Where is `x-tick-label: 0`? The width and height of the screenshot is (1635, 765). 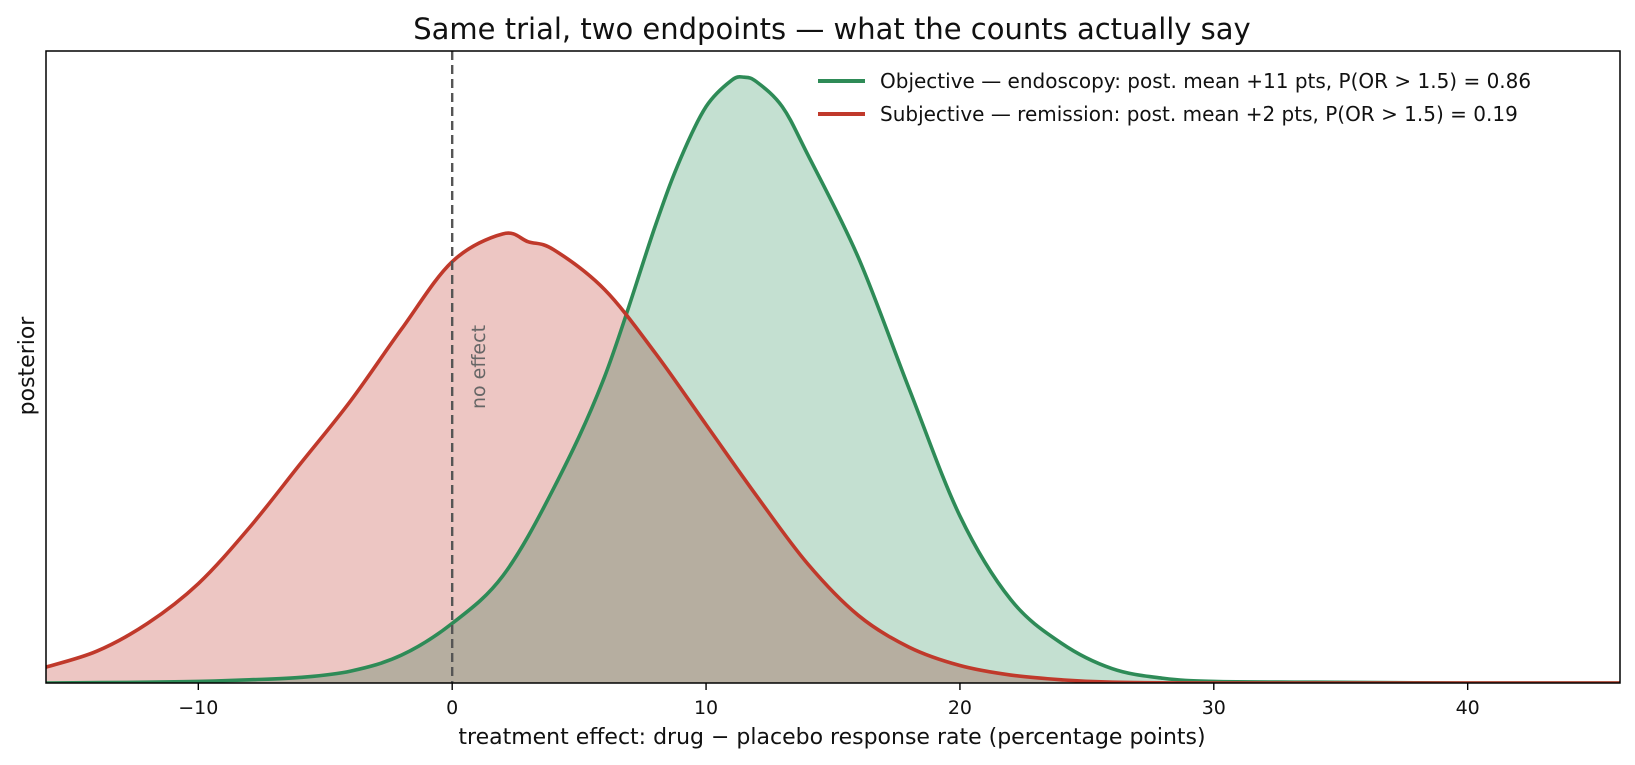 x-tick-label: 0 is located at coordinates (452, 708).